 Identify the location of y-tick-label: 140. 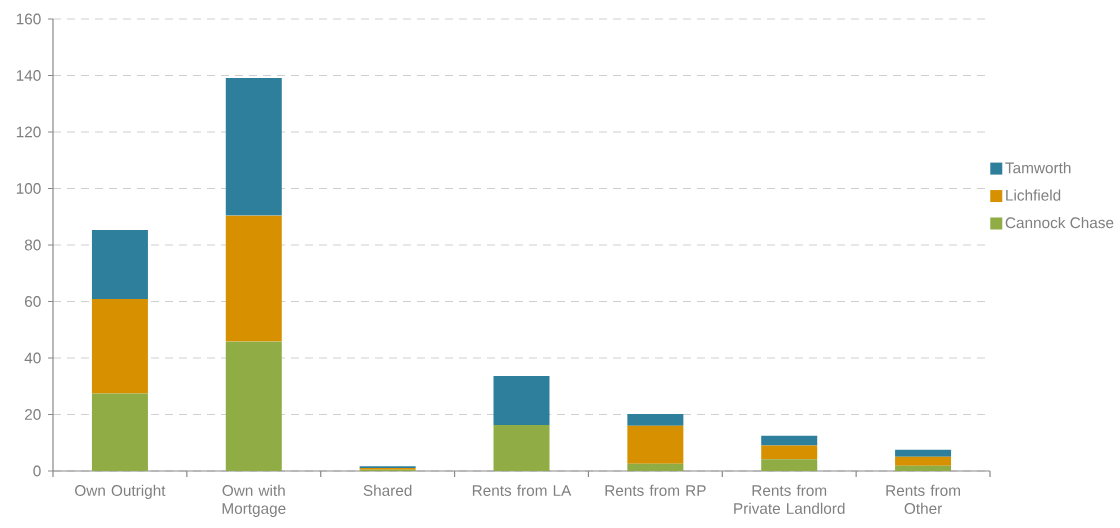
(28, 75).